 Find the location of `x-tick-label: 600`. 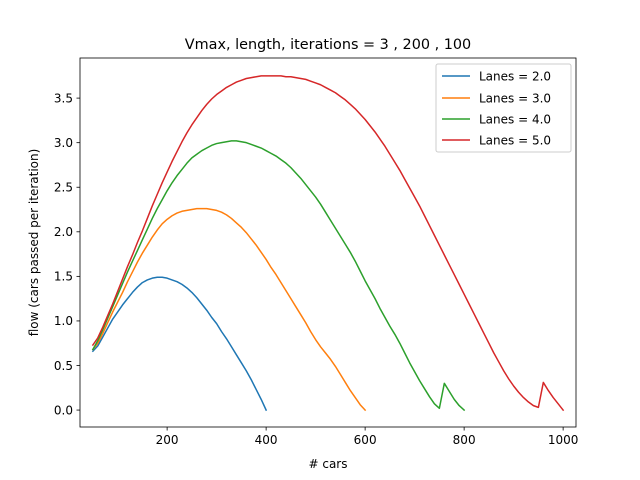

x-tick-label: 600 is located at coordinates (365, 440).